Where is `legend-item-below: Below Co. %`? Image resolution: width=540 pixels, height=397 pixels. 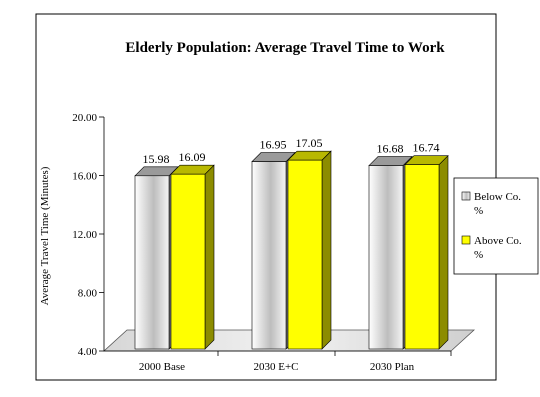 legend-item-below: Below Co. % is located at coordinates (491, 204).